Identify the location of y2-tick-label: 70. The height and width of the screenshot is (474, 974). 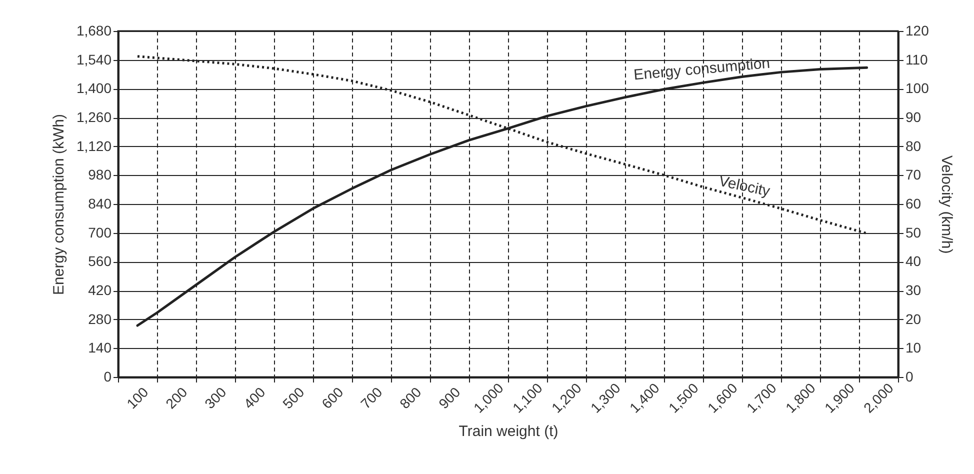
(914, 174).